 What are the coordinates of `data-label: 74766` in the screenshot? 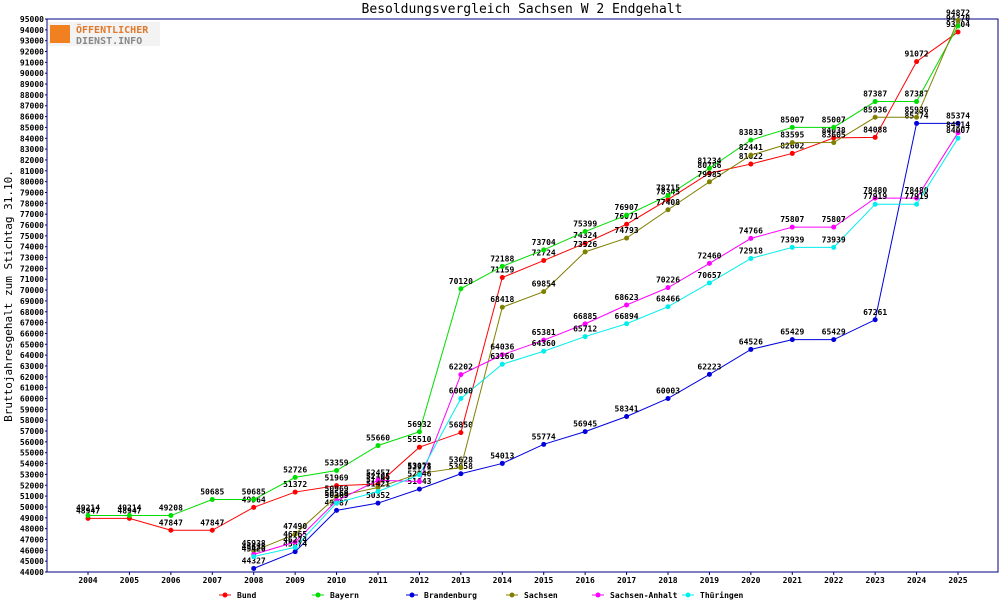 It's located at (751, 230).